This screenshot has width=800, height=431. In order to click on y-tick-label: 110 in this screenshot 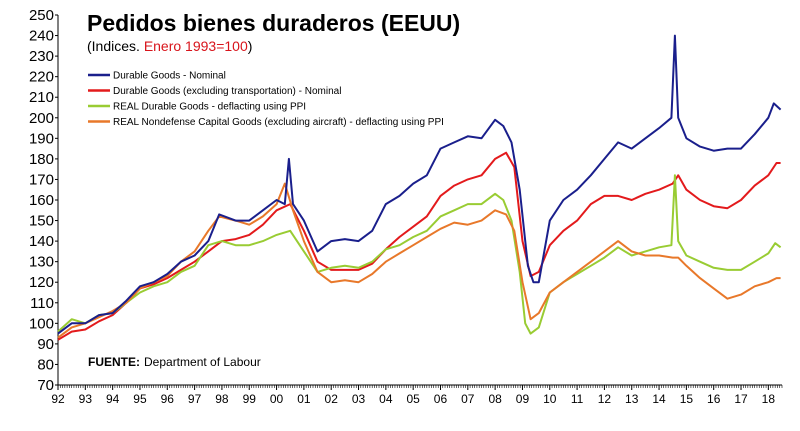, I will do `click(42, 303)`.